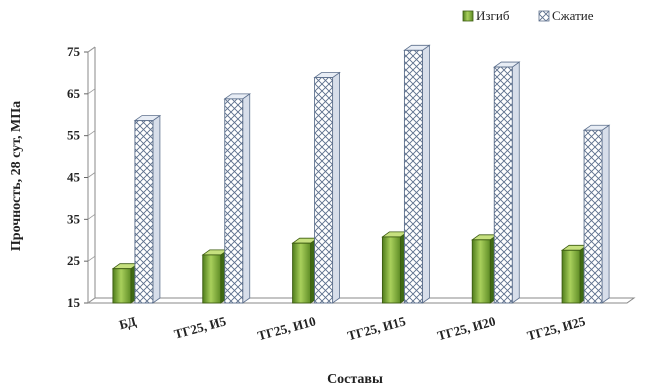  I want to click on y-tick-label: 35, so click(74, 218).